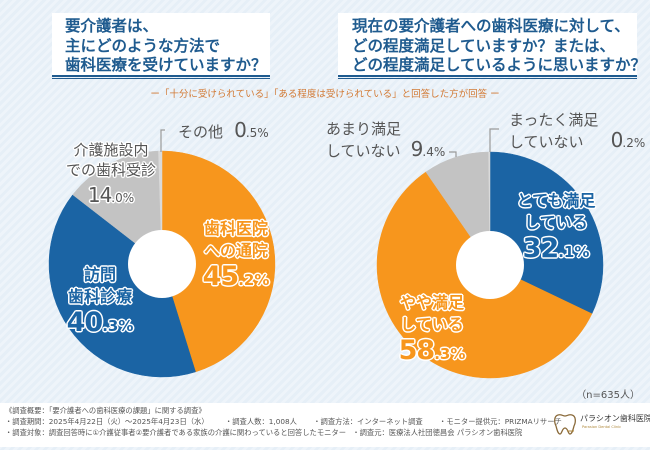  Describe the element at coordinates (417, 350) in the screenshot. I see `value-integer-part: 58` at that location.